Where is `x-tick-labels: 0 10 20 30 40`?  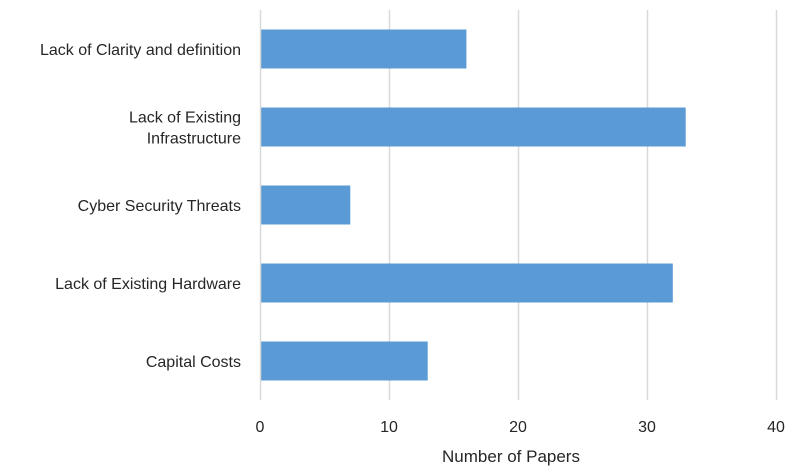 x-tick-labels: 0 10 20 30 40 is located at coordinates (520, 427).